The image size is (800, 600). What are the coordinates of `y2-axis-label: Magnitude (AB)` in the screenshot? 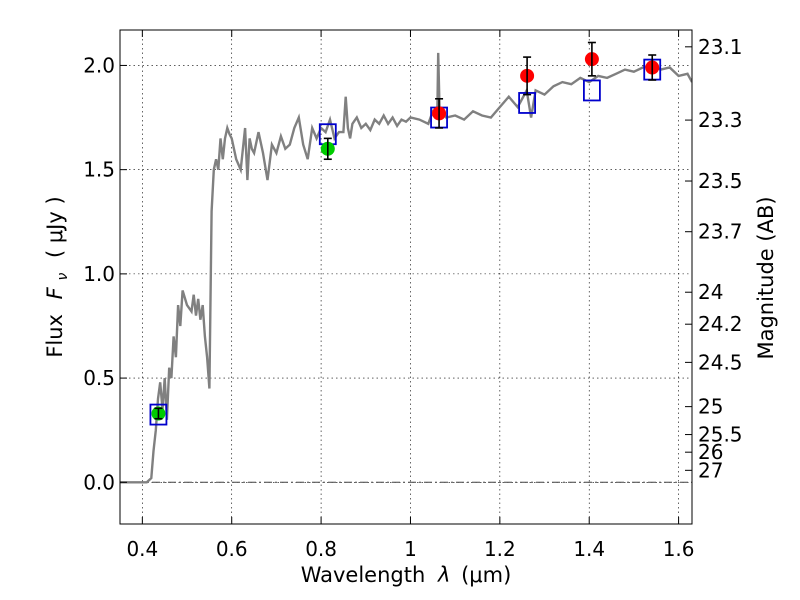 It's located at (766, 277).